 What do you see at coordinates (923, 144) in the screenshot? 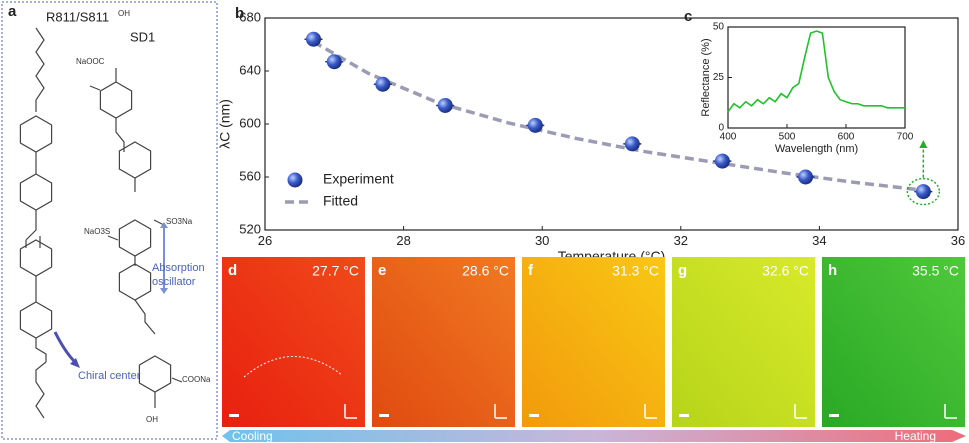
I see `highlight-arrowhead` at bounding box center [923, 144].